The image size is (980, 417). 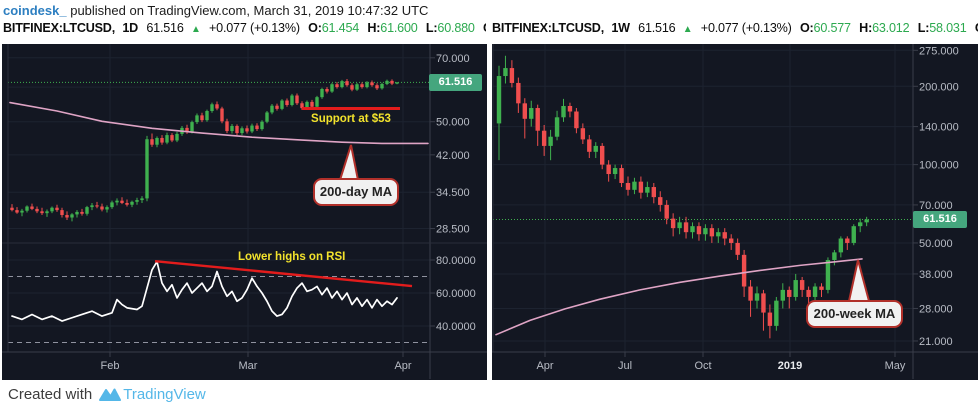 What do you see at coordinates (702, 366) in the screenshot?
I see `time-tick-label: Oct` at bounding box center [702, 366].